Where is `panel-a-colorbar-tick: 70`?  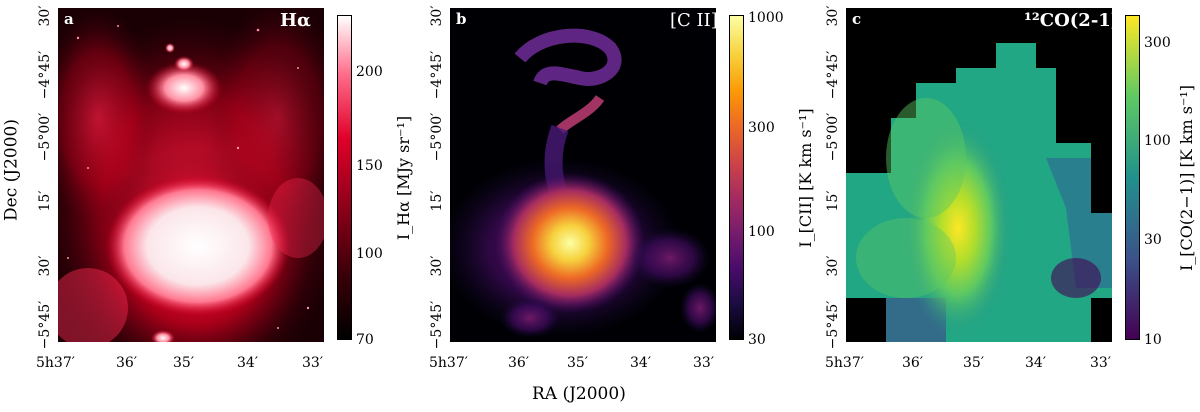
panel-a-colorbar-tick: 70 is located at coordinates (365, 340).